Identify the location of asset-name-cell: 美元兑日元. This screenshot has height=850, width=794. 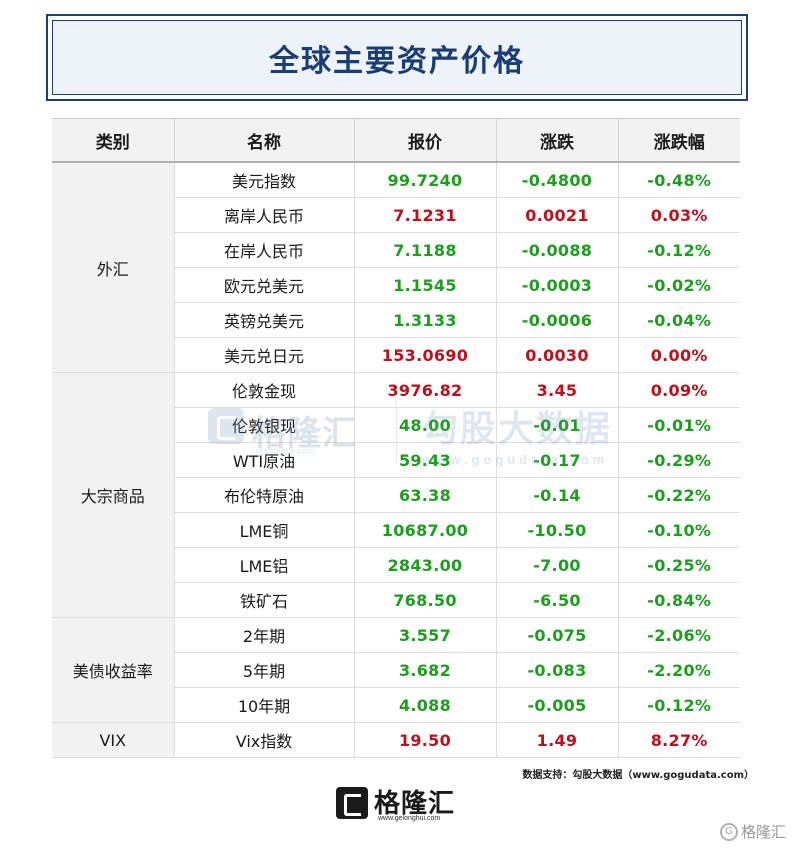
(264, 355).